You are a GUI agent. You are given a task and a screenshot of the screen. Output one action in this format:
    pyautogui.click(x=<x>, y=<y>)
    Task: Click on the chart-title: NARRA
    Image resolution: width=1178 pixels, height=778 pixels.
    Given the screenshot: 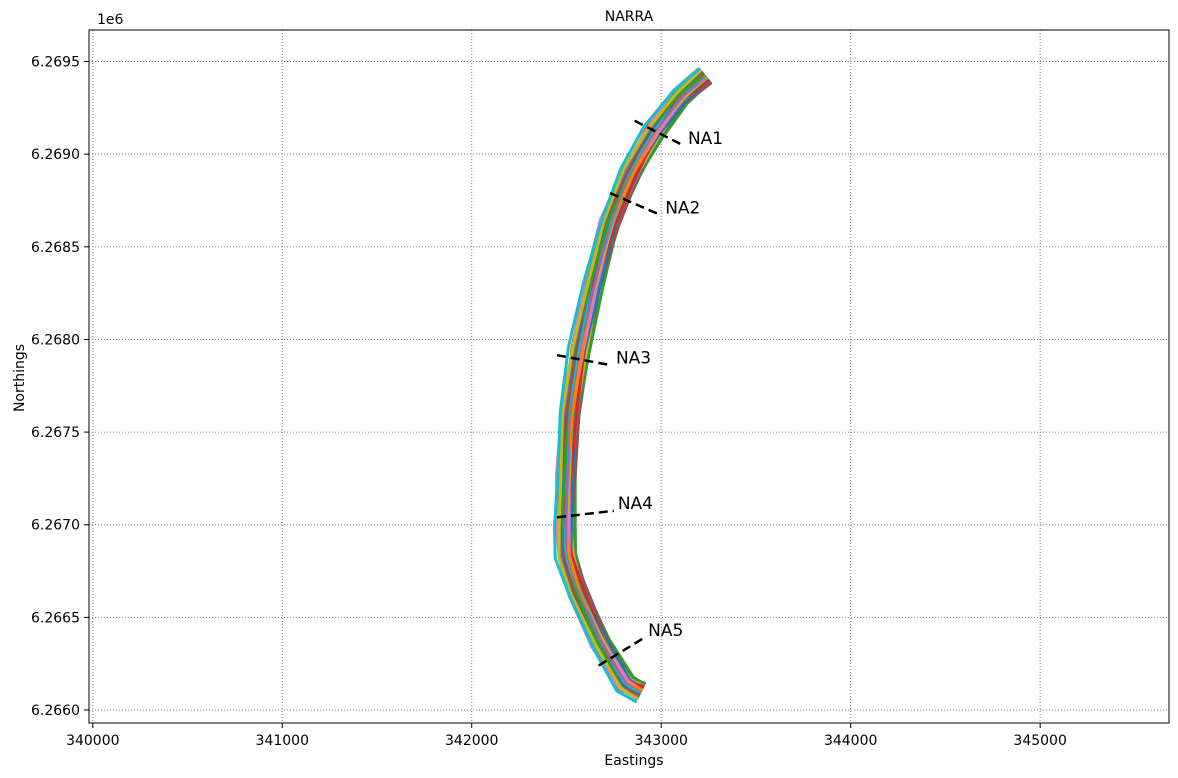 What is the action you would take?
    pyautogui.click(x=629, y=17)
    